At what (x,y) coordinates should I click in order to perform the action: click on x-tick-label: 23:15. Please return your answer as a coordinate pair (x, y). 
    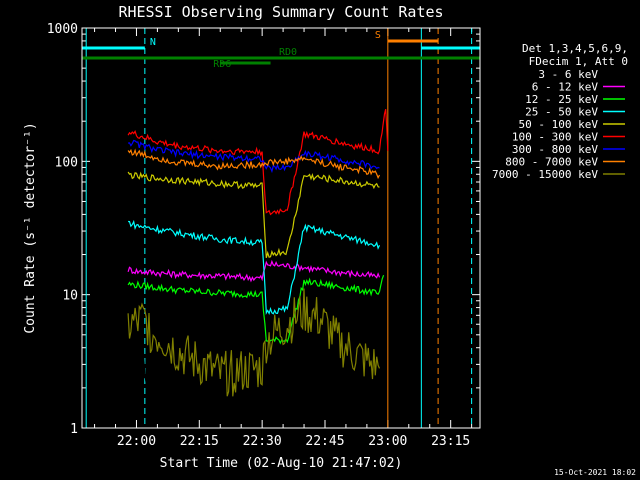
    Looking at the image, I should click on (450, 441).